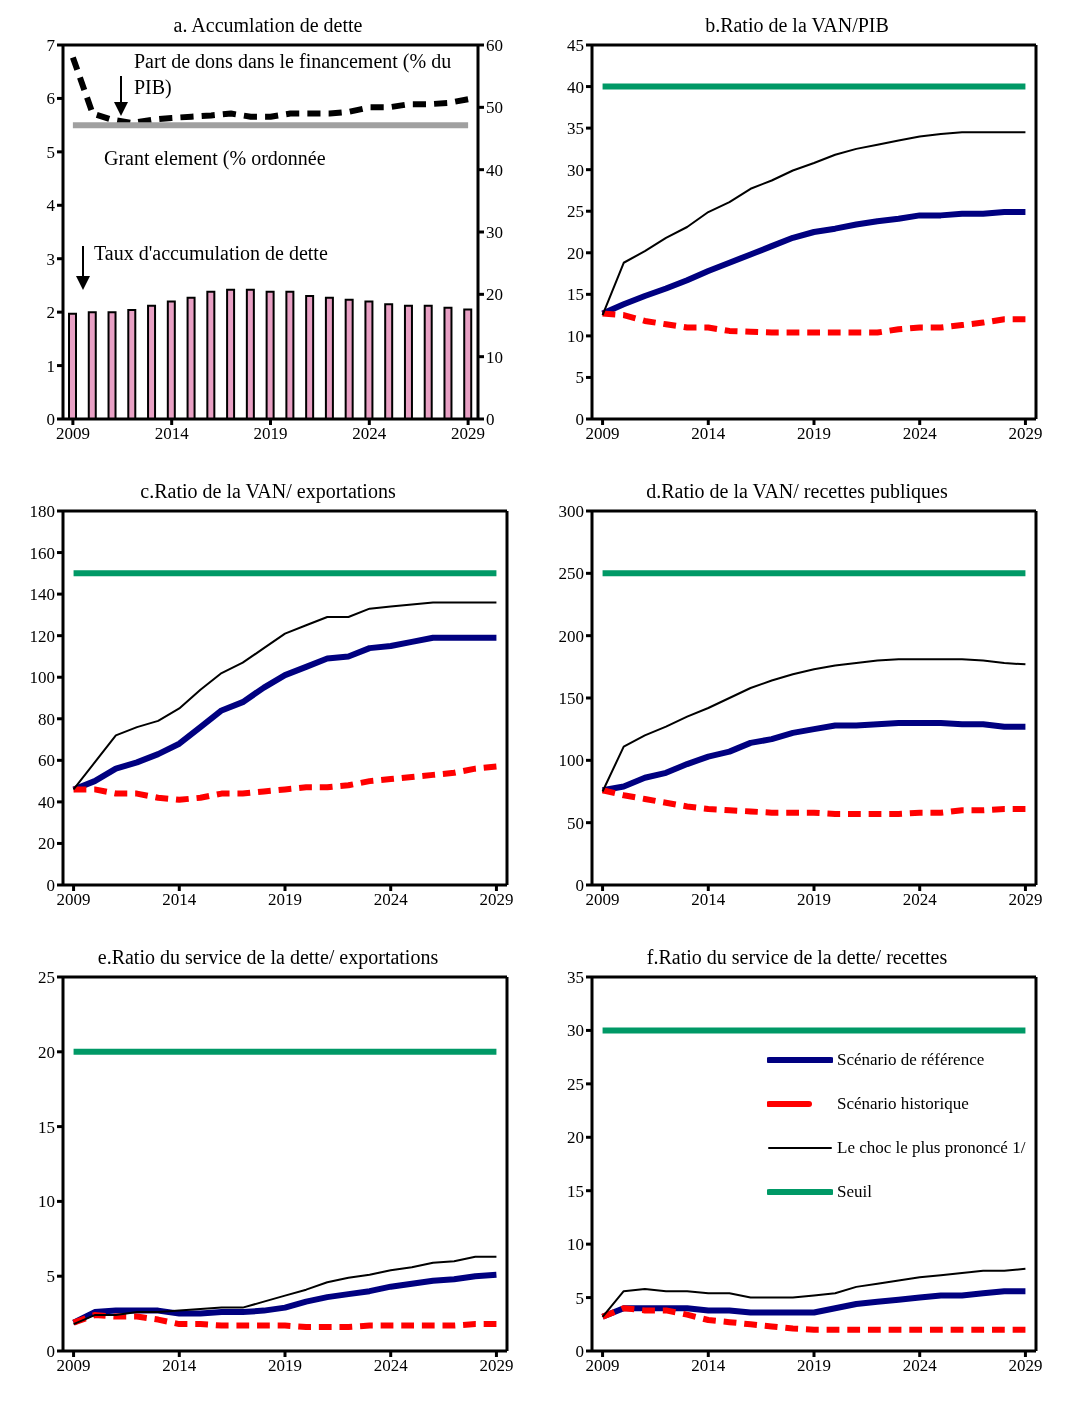 This screenshot has height=1414, width=1065. Describe the element at coordinates (215, 158) in the screenshot. I see `annotation: Grant element (% ordonnée` at that location.